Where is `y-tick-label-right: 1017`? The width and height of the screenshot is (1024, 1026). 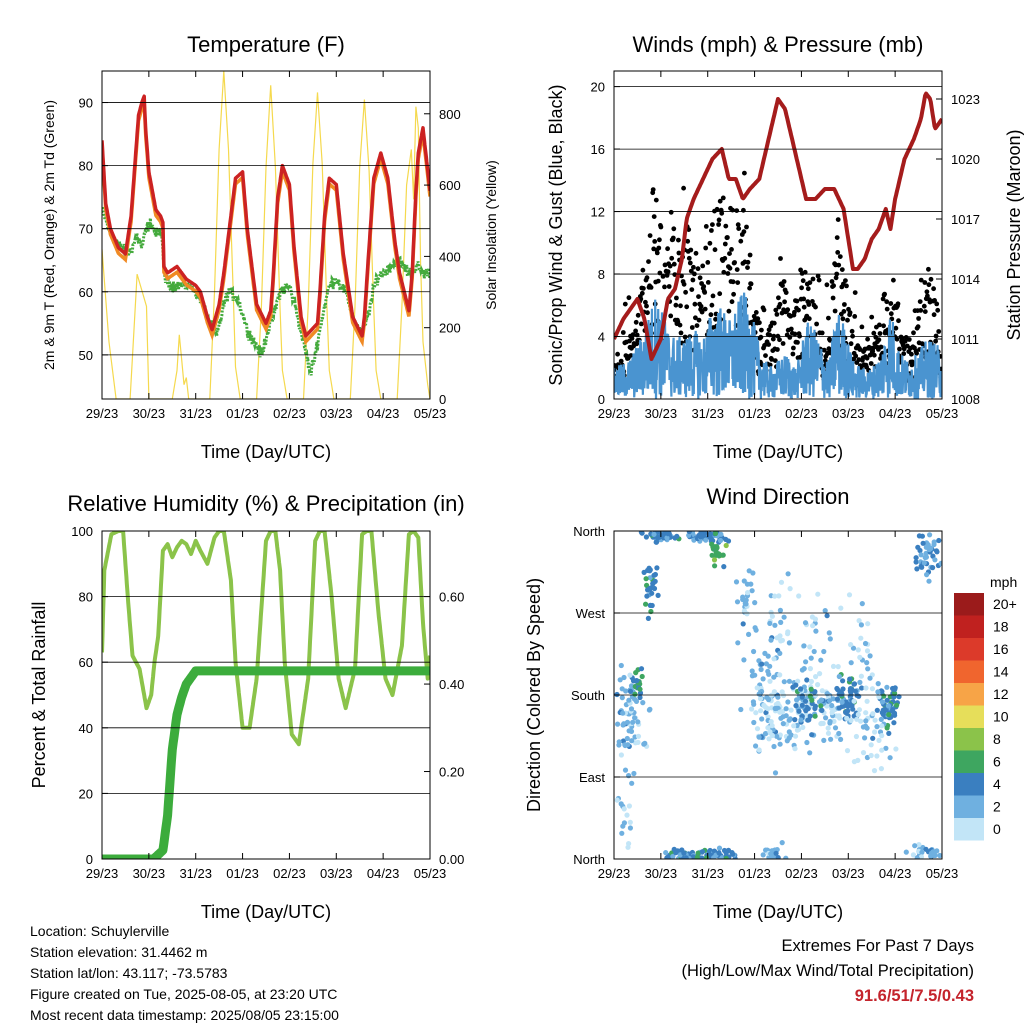 y-tick-label-right: 1017 is located at coordinates (965, 219).